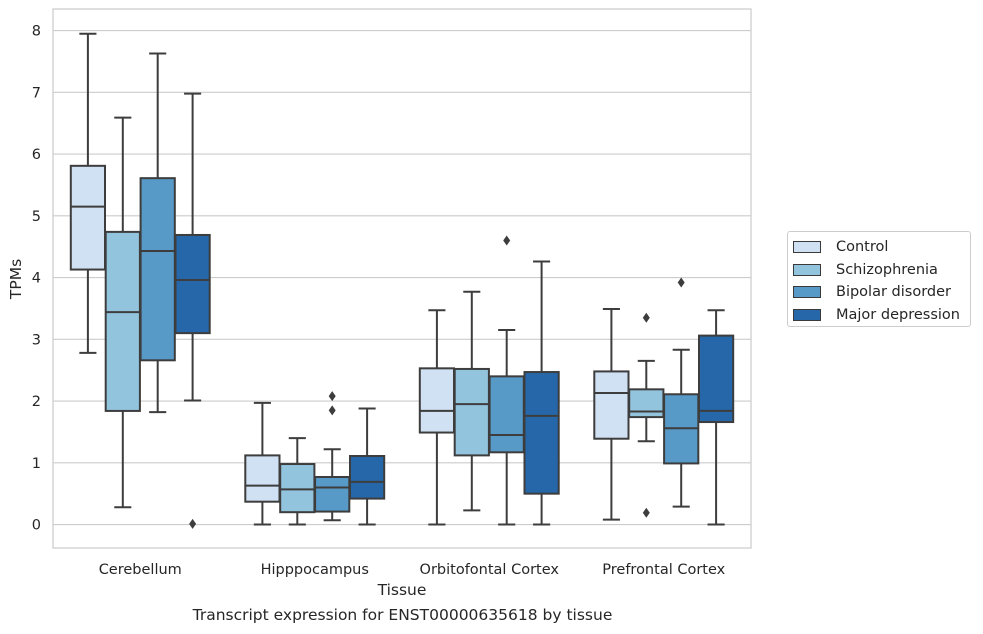 The height and width of the screenshot is (634, 983). Describe the element at coordinates (663, 570) in the screenshot. I see `x-tick-label: Prefrontal Cortex` at that location.